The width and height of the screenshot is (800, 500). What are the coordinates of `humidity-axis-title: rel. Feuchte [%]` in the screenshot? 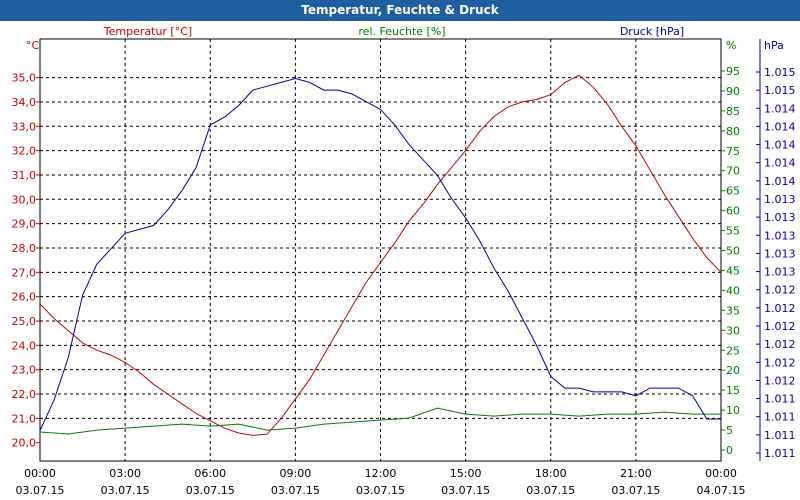 It's located at (401, 31).